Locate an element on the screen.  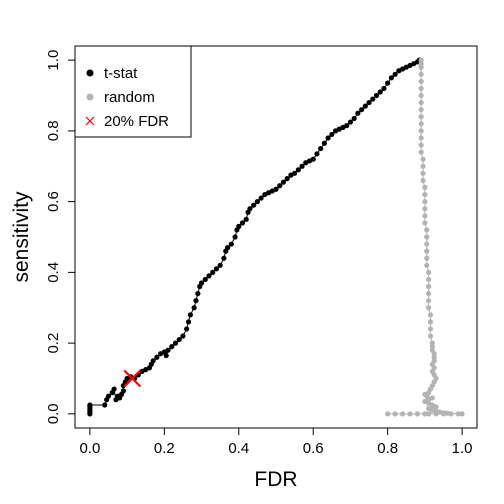
legend: t-stat random 20% FDR is located at coordinates (133, 91).